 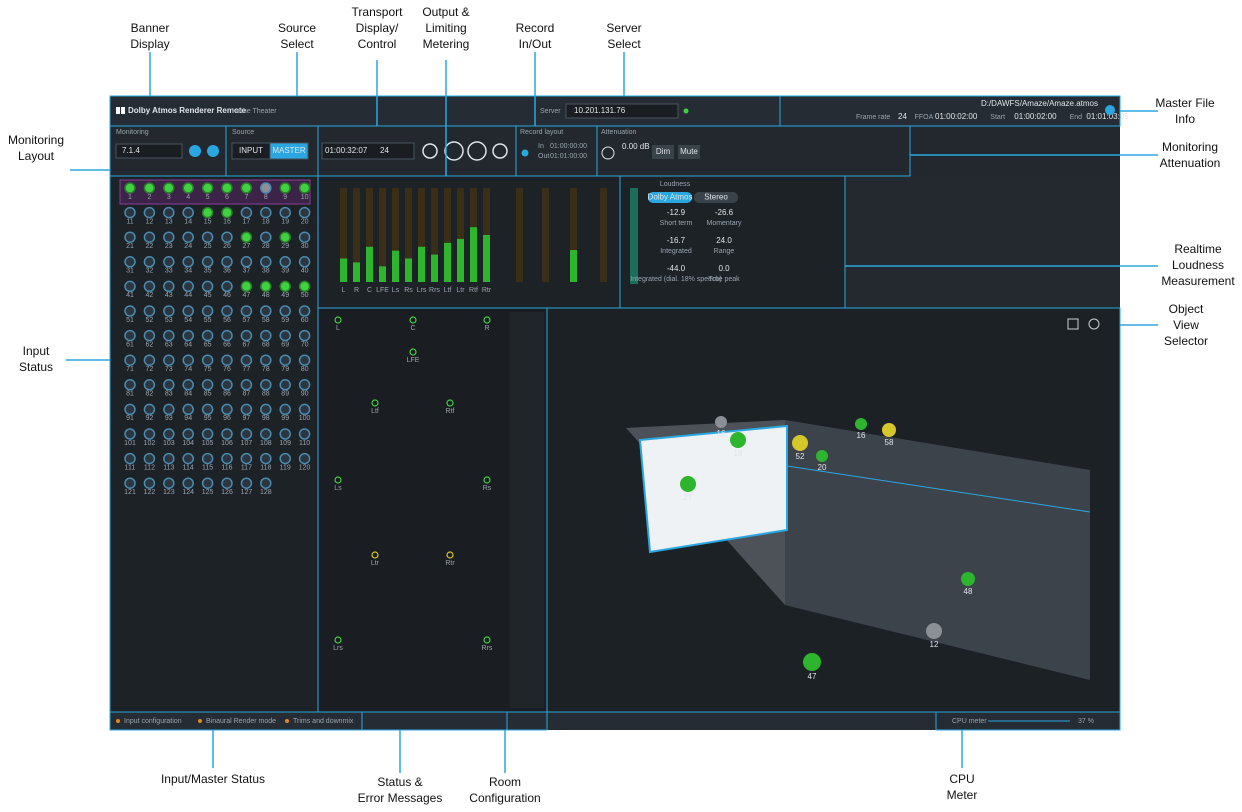 I want to click on region-outline, so click(x=527, y=721).